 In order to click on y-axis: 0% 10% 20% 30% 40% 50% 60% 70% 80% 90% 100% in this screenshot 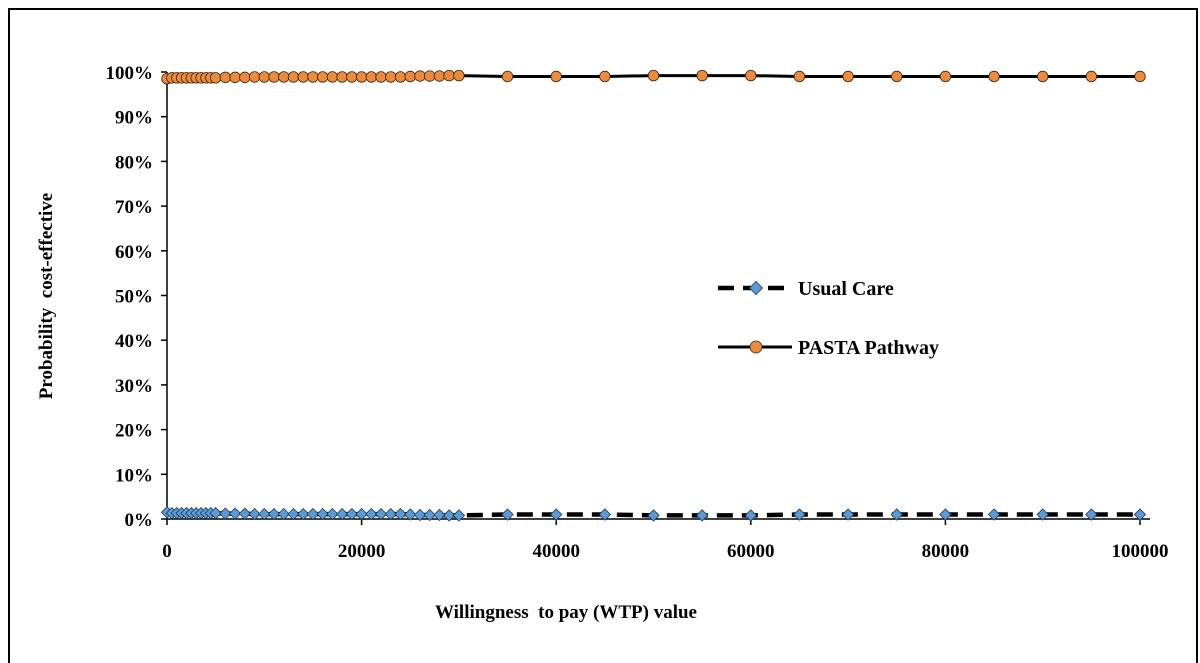, I will do `click(137, 297)`.